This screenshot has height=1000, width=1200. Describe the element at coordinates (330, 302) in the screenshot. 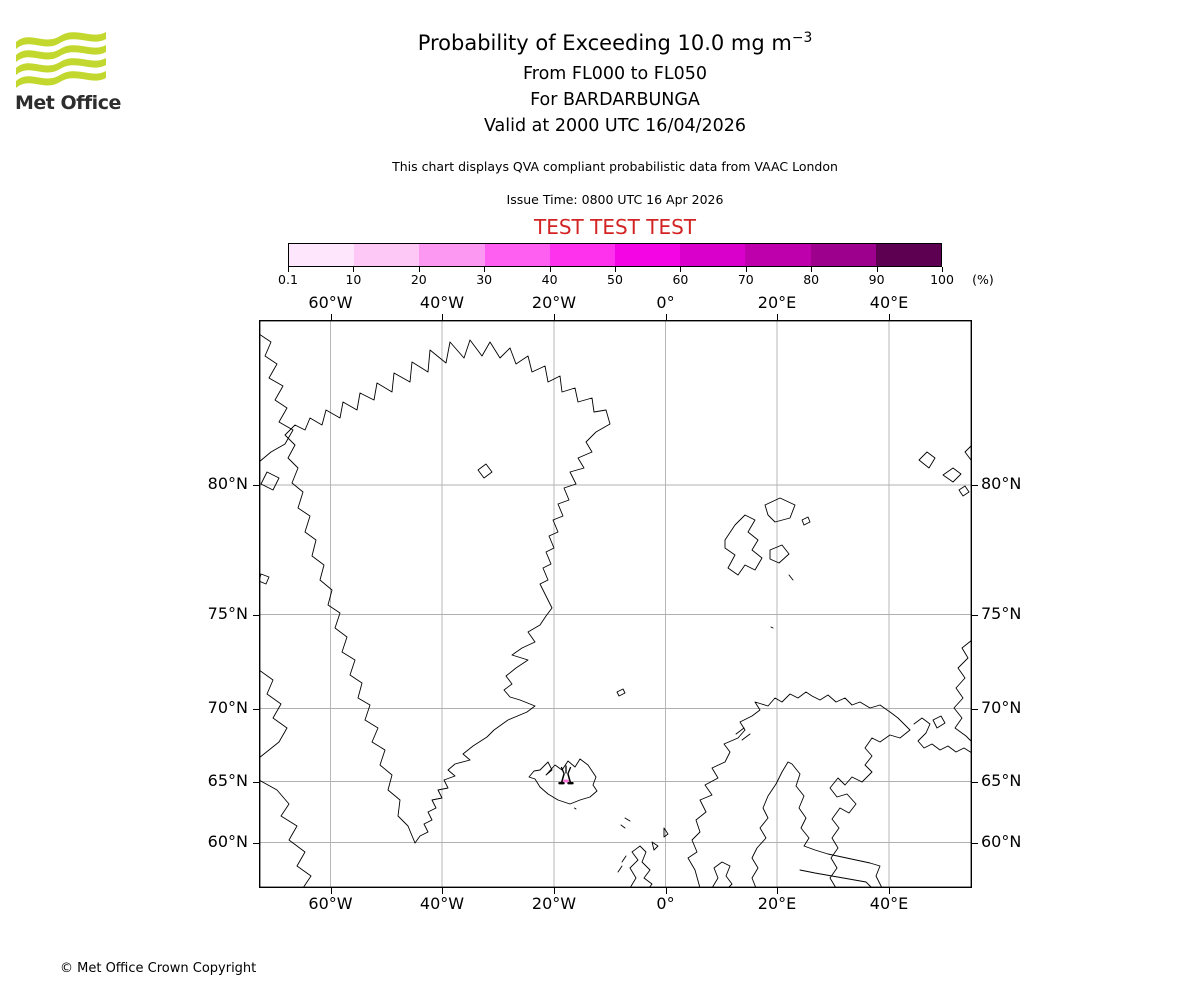

I see `lon-label-top: 60°W` at that location.